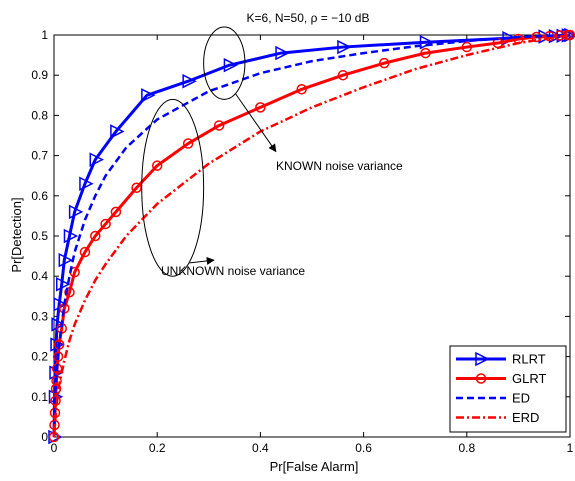 This screenshot has height=481, width=575. What do you see at coordinates (529, 378) in the screenshot?
I see `legend-label: GLRT` at bounding box center [529, 378].